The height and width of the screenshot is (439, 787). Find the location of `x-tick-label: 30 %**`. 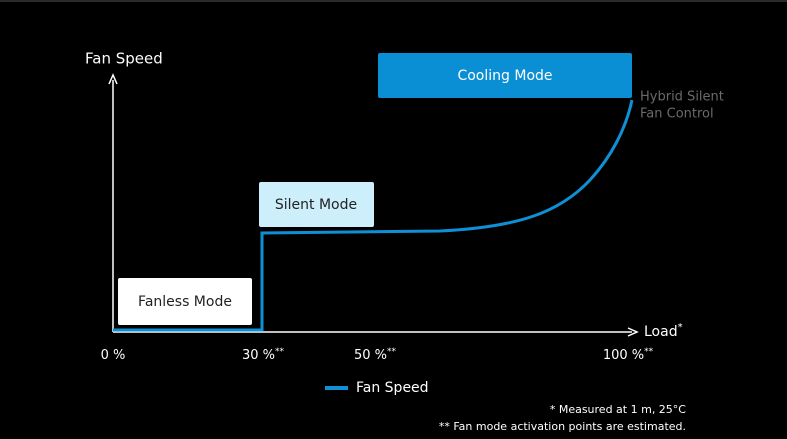

x-tick-label: 30 %** is located at coordinates (263, 355).